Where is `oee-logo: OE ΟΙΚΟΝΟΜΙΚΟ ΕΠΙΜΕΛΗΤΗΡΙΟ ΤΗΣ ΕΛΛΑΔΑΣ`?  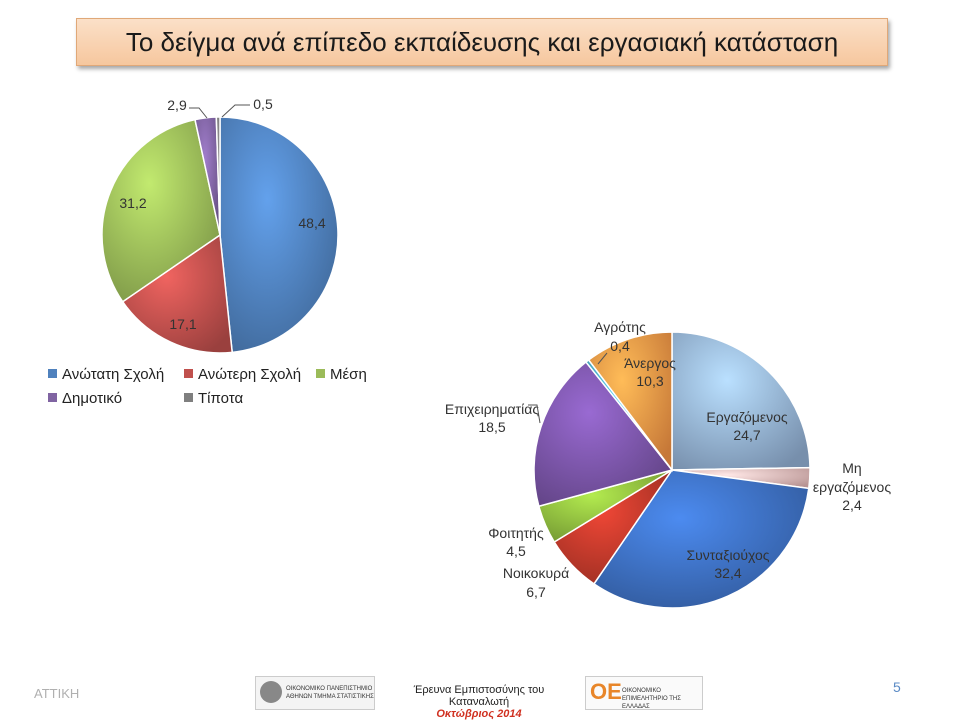 oee-logo: OE ΟΙΚΟΝΟΜΙΚΟ ΕΠΙΜΕΛΗΤΗΡΙΟ ΤΗΣ ΕΛΛΑΔΑΣ is located at coordinates (644, 693).